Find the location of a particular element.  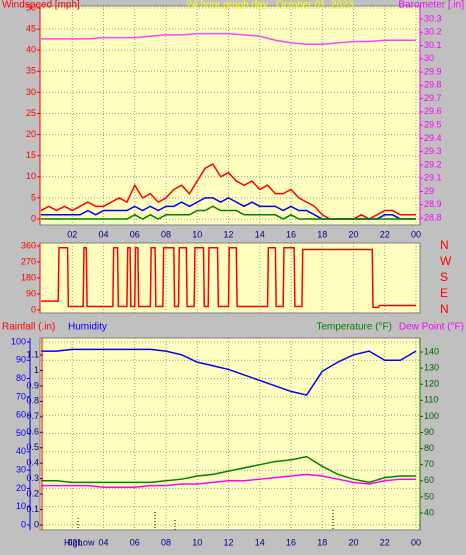

tick-label: 0.7 is located at coordinates (32, 416).